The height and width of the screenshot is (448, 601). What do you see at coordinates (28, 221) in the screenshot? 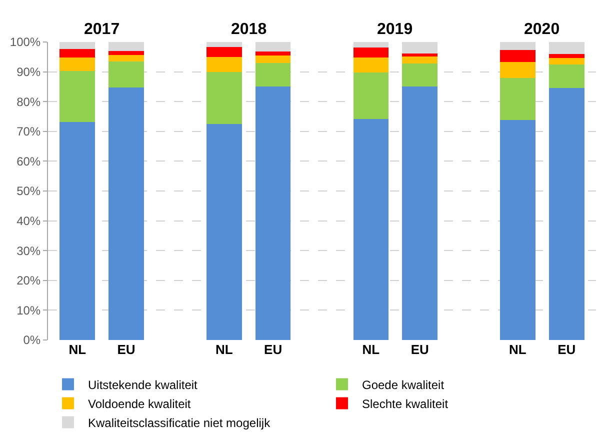
I see `y-tick-label: 40%` at bounding box center [28, 221].